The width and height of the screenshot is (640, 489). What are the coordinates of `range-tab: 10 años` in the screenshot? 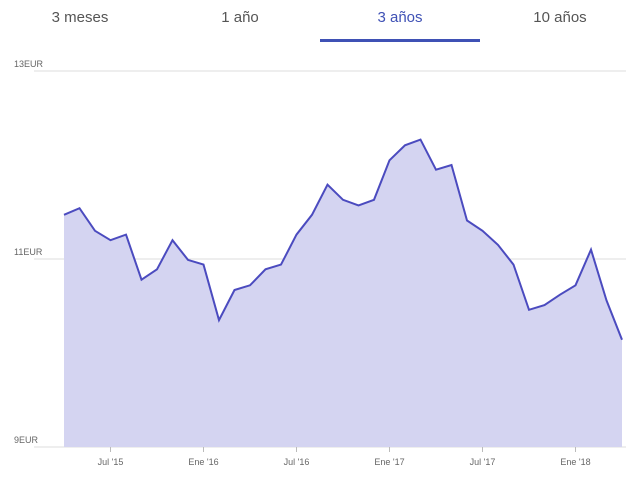 It's located at (560, 17).